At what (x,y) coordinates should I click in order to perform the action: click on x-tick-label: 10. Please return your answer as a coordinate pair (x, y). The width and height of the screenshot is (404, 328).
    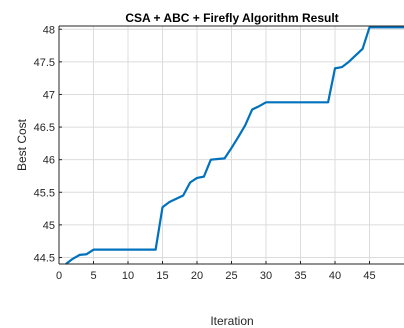
    Looking at the image, I should click on (128, 276).